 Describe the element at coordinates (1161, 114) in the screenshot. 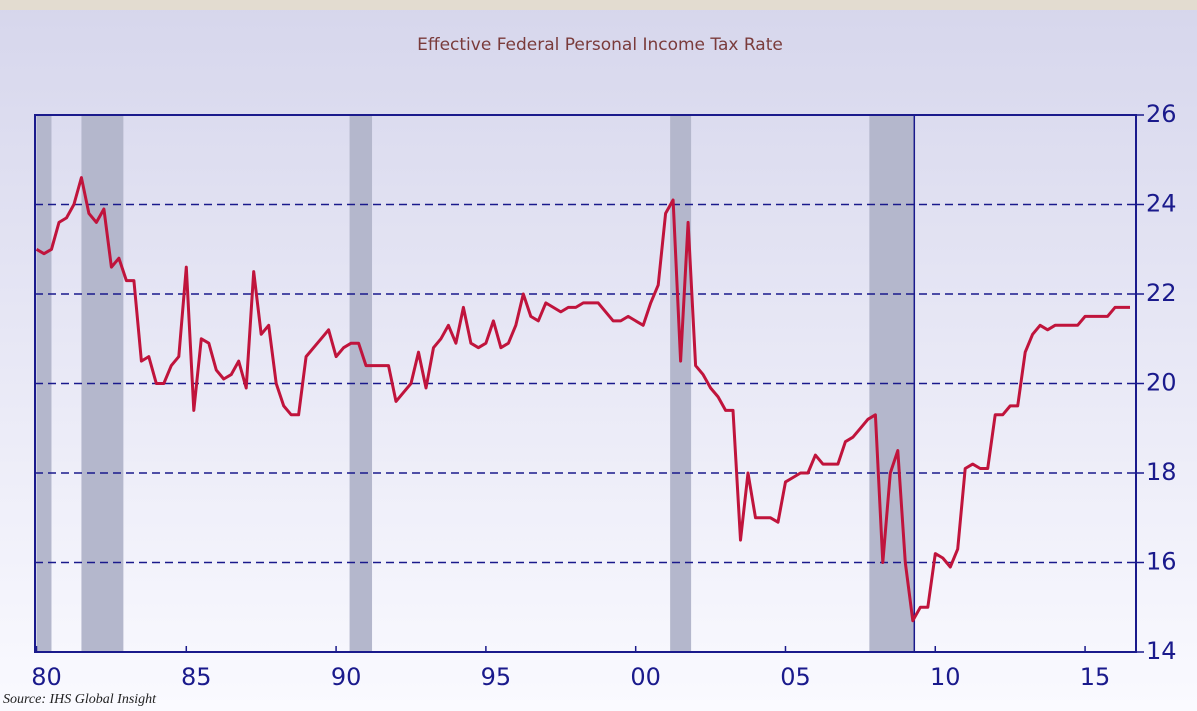

I see `y-tick-label: 26` at that location.